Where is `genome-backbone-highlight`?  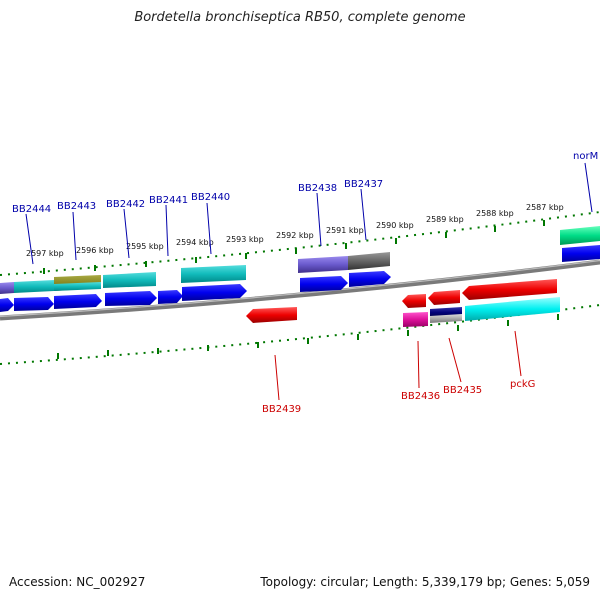
genome-backbone-highlight is located at coordinates (300, 288).